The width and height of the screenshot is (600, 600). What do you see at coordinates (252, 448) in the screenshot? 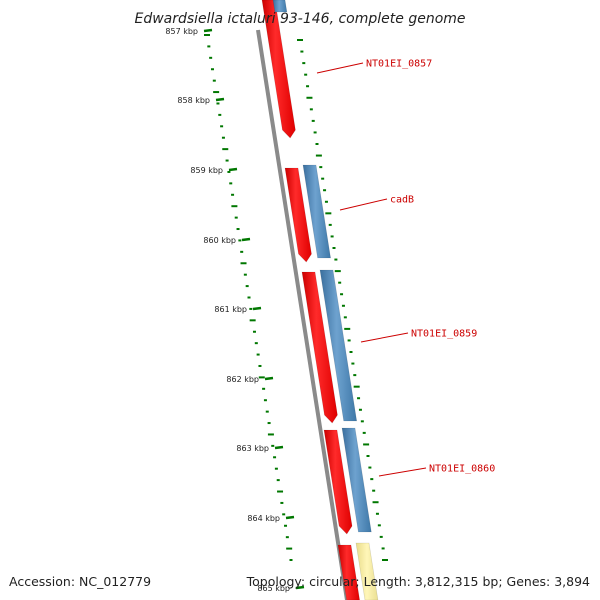
I see `tick-label: 863 kbp` at bounding box center [252, 448].